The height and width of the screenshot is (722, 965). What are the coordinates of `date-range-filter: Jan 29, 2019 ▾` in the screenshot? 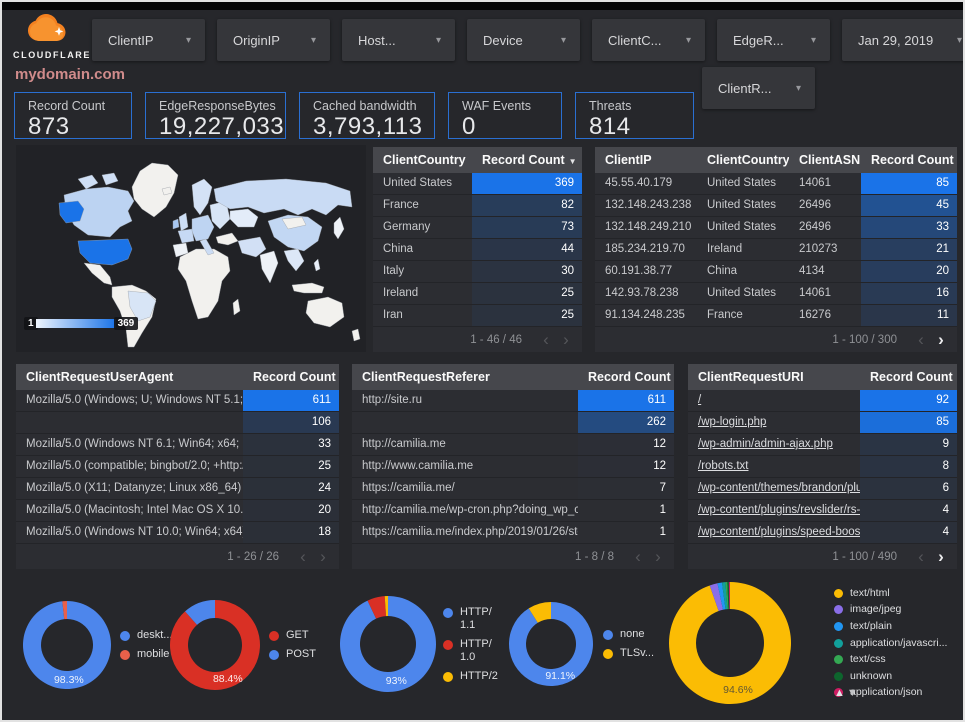 It's located at (902, 40).